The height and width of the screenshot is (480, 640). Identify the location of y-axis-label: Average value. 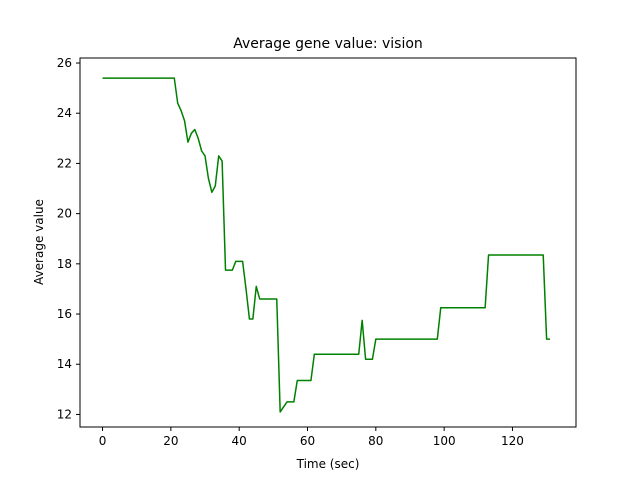
(39, 242).